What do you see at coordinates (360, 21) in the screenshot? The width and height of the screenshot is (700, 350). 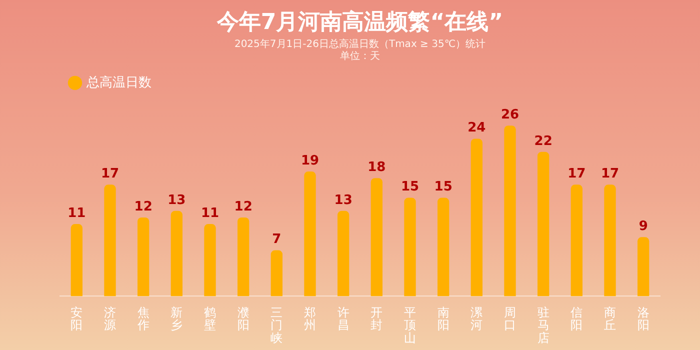 I see `chart-title: 今年7月河南高温频繁“在线”` at bounding box center [360, 21].